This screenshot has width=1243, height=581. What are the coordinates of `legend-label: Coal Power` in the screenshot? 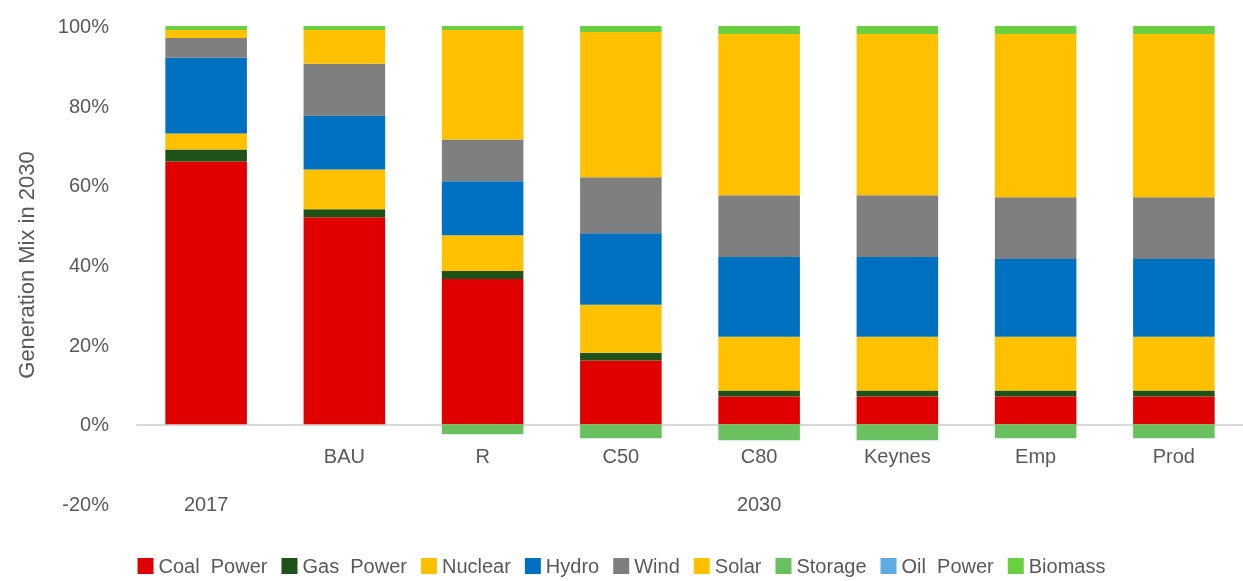 It's located at (213, 566).